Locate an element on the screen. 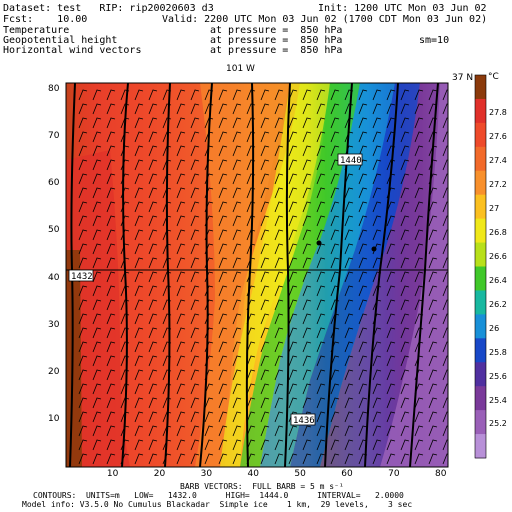 This screenshot has width=512, height=512. x-tick-label: 80 is located at coordinates (440, 474).